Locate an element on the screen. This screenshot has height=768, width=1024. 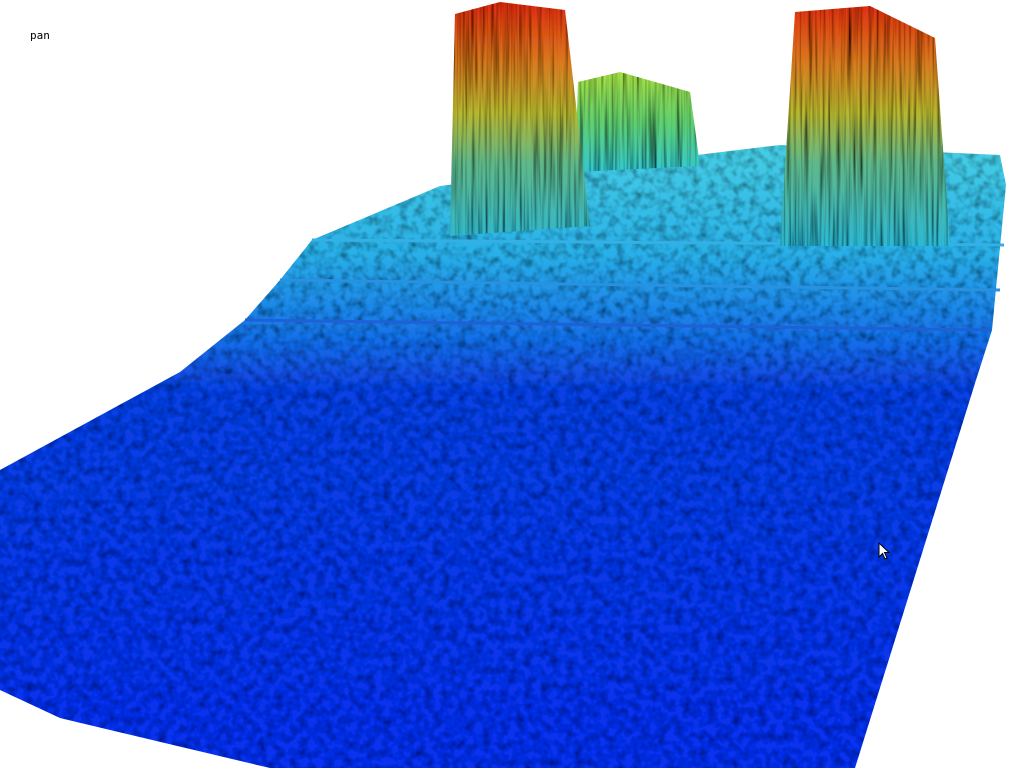
surface-peak-block-green is located at coordinates (637, 122).